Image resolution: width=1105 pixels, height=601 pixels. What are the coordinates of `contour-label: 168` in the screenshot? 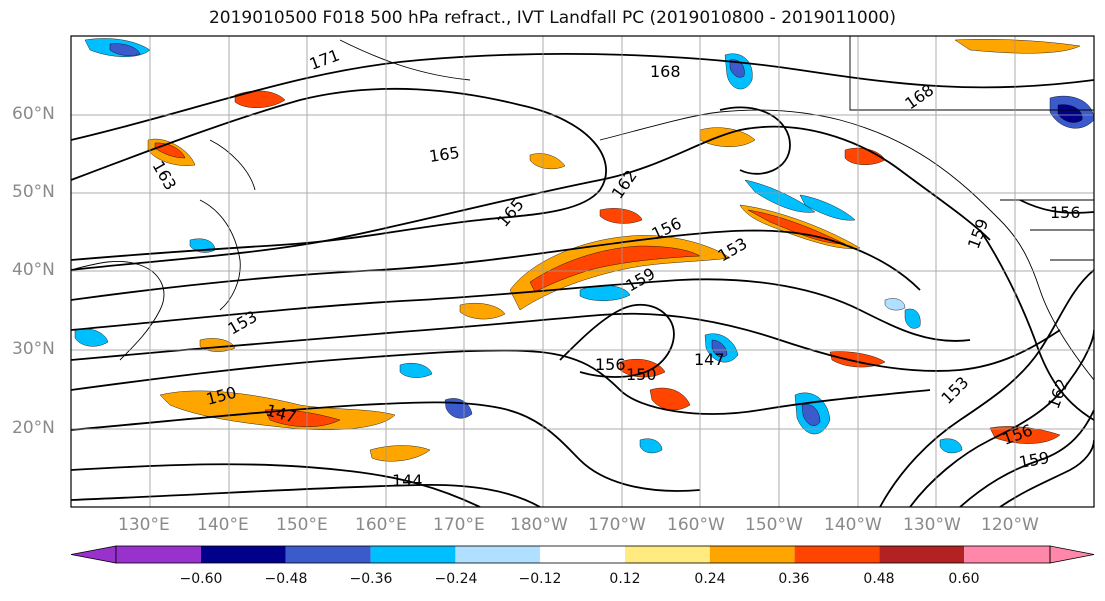 It's located at (665, 71).